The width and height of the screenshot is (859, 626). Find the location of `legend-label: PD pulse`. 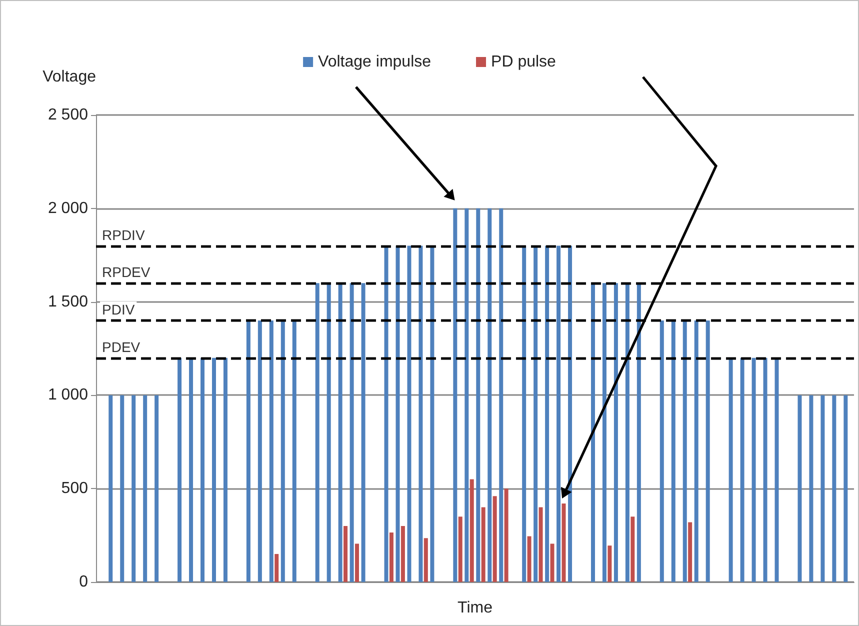

legend-label: PD pulse is located at coordinates (523, 62).